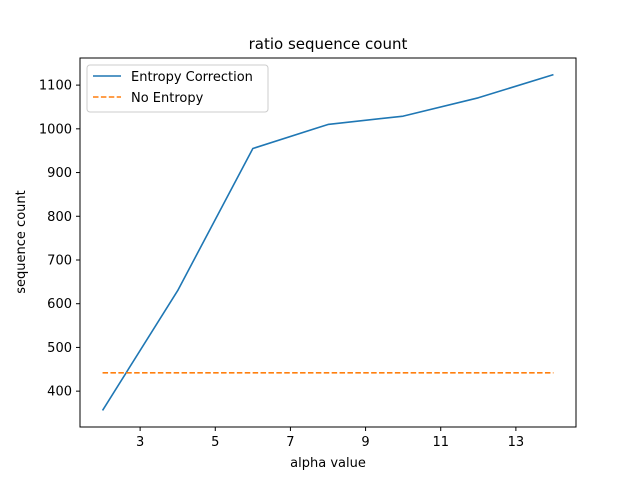  Describe the element at coordinates (59, 304) in the screenshot. I see `y-tick-label: 600` at that location.